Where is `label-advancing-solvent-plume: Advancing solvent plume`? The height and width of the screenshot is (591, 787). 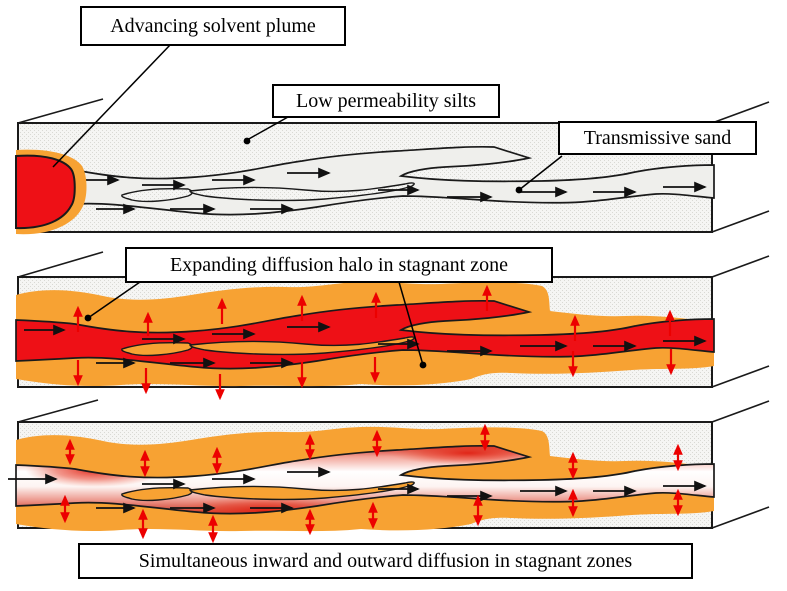
label-advancing-solvent-plume: Advancing solvent plume is located at coordinates (213, 26).